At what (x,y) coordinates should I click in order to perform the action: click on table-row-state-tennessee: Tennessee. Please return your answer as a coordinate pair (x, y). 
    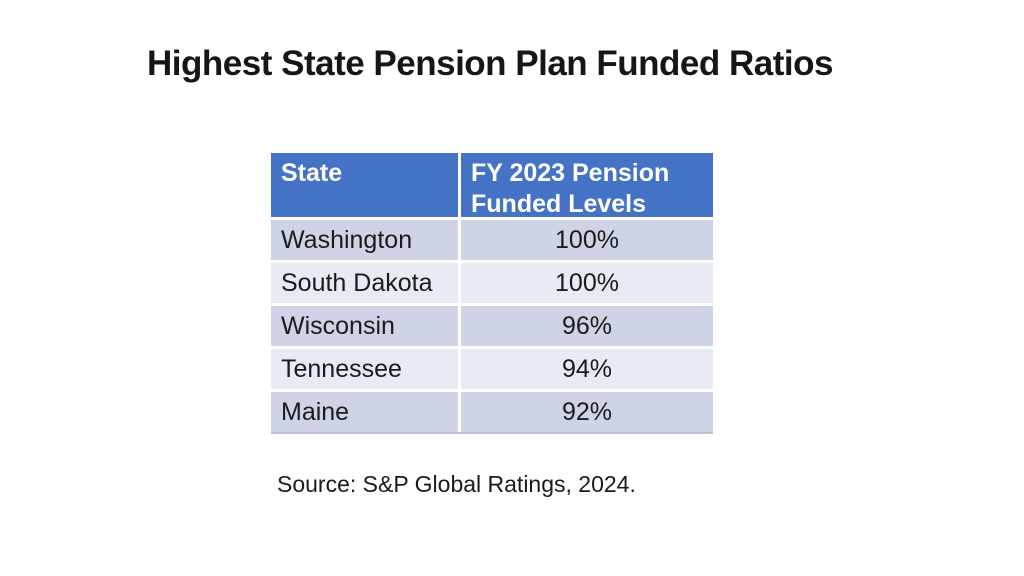
    Looking at the image, I should click on (364, 369).